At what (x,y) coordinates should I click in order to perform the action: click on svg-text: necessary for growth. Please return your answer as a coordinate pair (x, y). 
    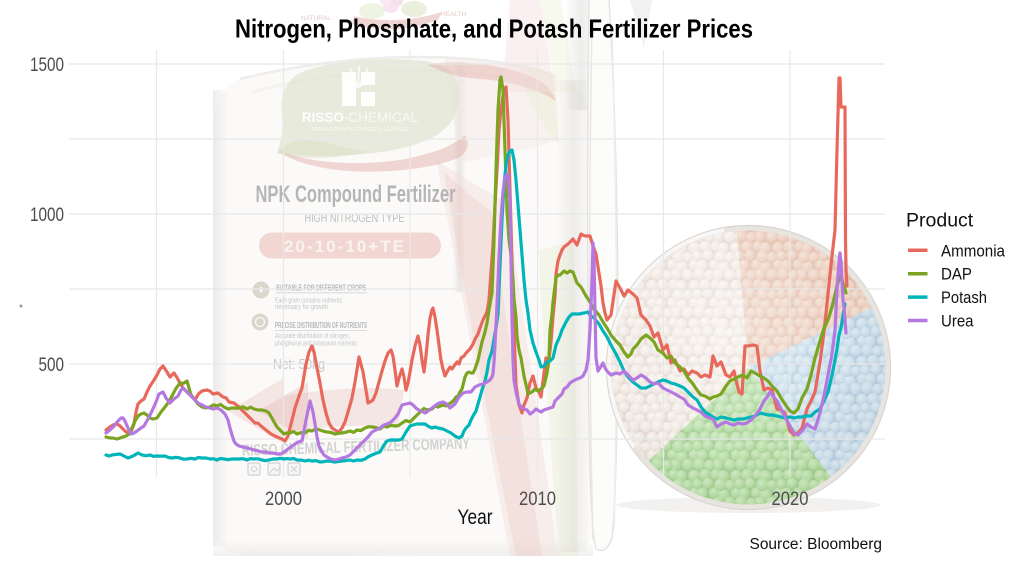
    Looking at the image, I should click on (301, 307).